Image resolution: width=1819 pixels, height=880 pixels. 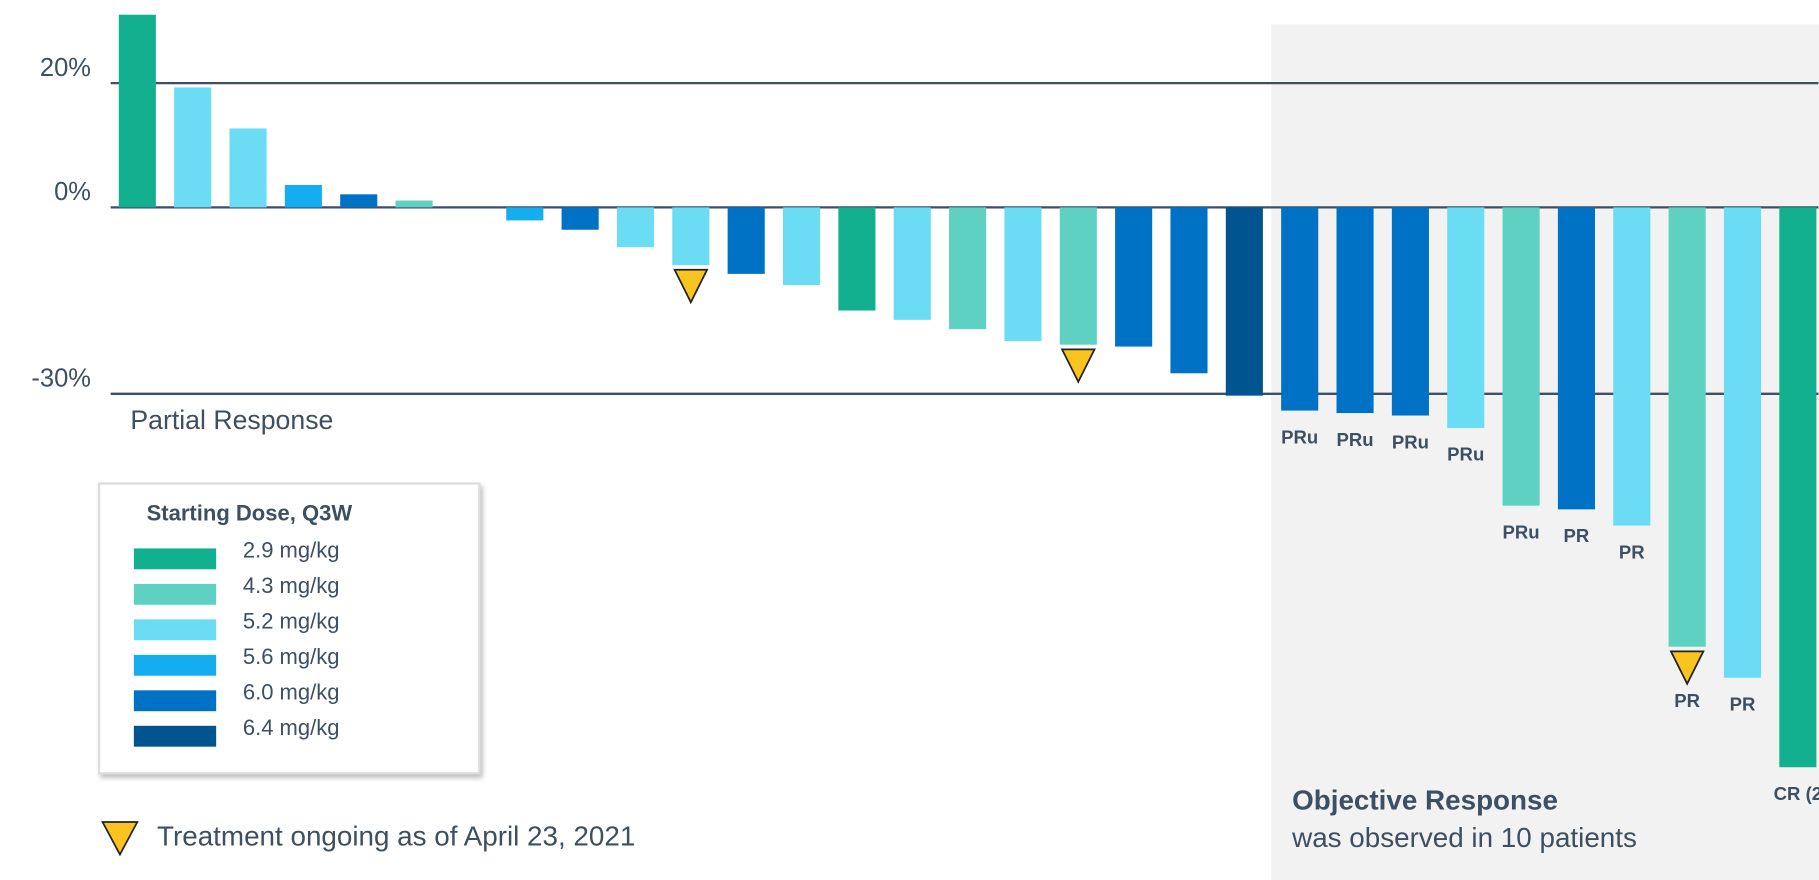 What do you see at coordinates (291, 585) in the screenshot?
I see `legend-label: 4.3 mg/kg` at bounding box center [291, 585].